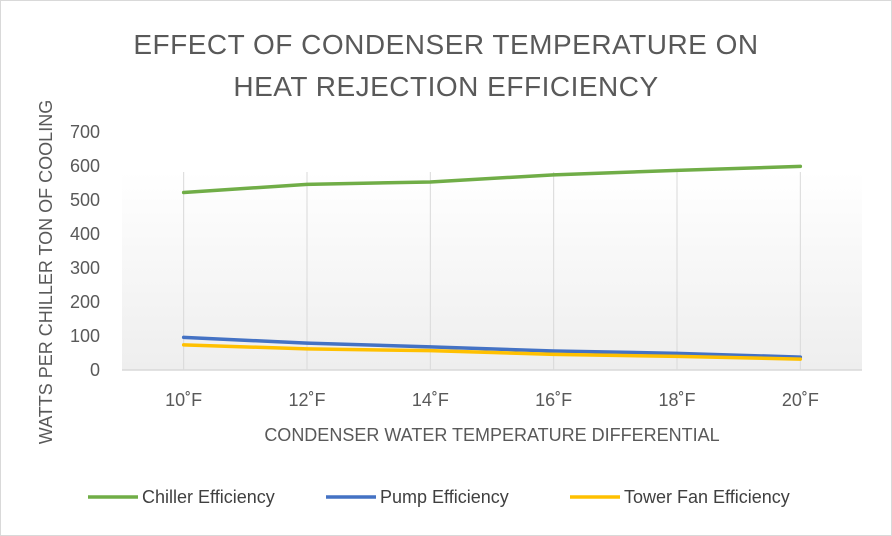 The height and width of the screenshot is (536, 892). What do you see at coordinates (85, 268) in the screenshot?
I see `y-tick-label: 300` at bounding box center [85, 268].